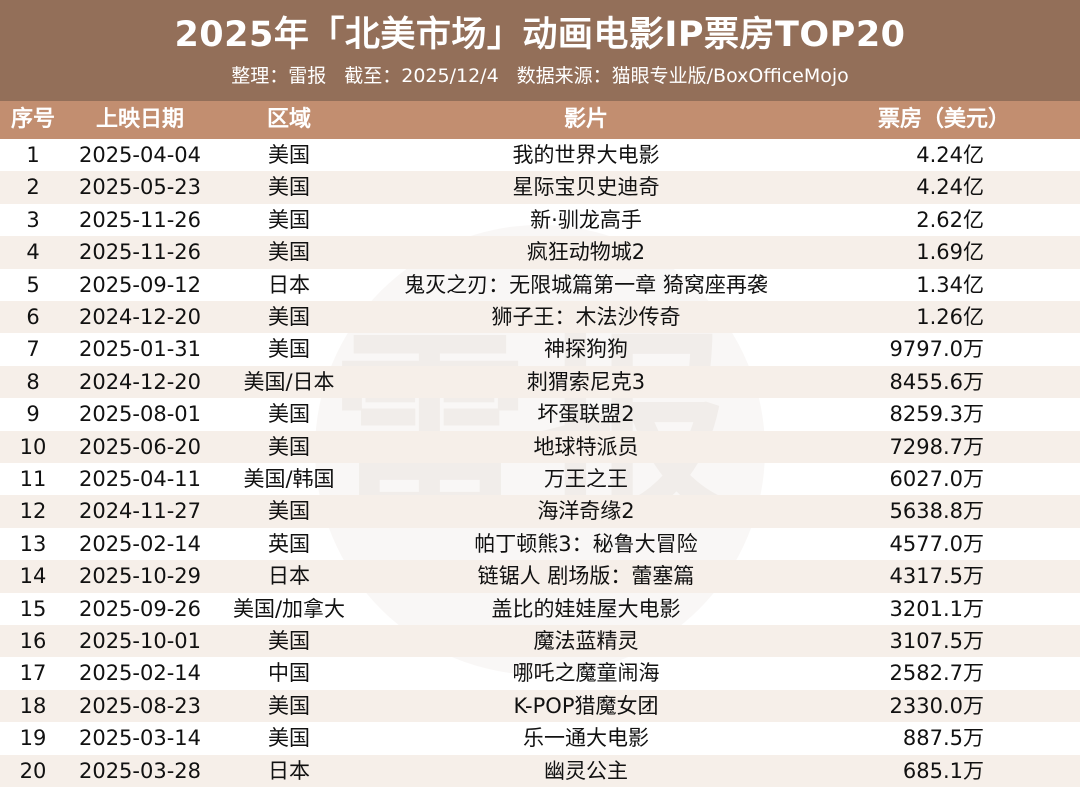 This screenshot has width=1080, height=789. I want to click on cell-film: 鬼灭之刃：无限城篇第一章 猗窝座再袭, so click(586, 284).